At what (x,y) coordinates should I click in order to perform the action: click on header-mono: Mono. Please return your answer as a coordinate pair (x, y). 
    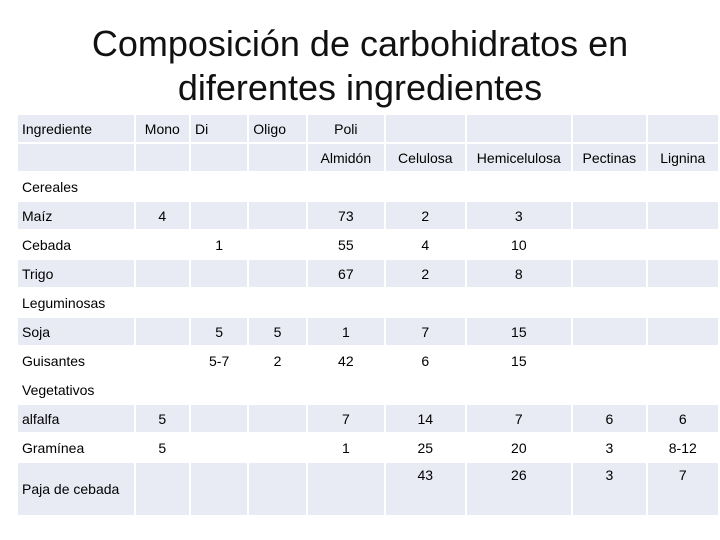
    Looking at the image, I should click on (162, 128).